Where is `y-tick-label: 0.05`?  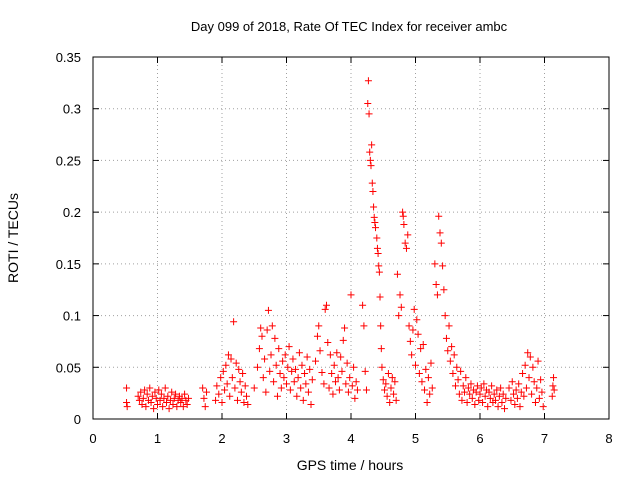 y-tick-label: 0.05 is located at coordinates (68, 367).